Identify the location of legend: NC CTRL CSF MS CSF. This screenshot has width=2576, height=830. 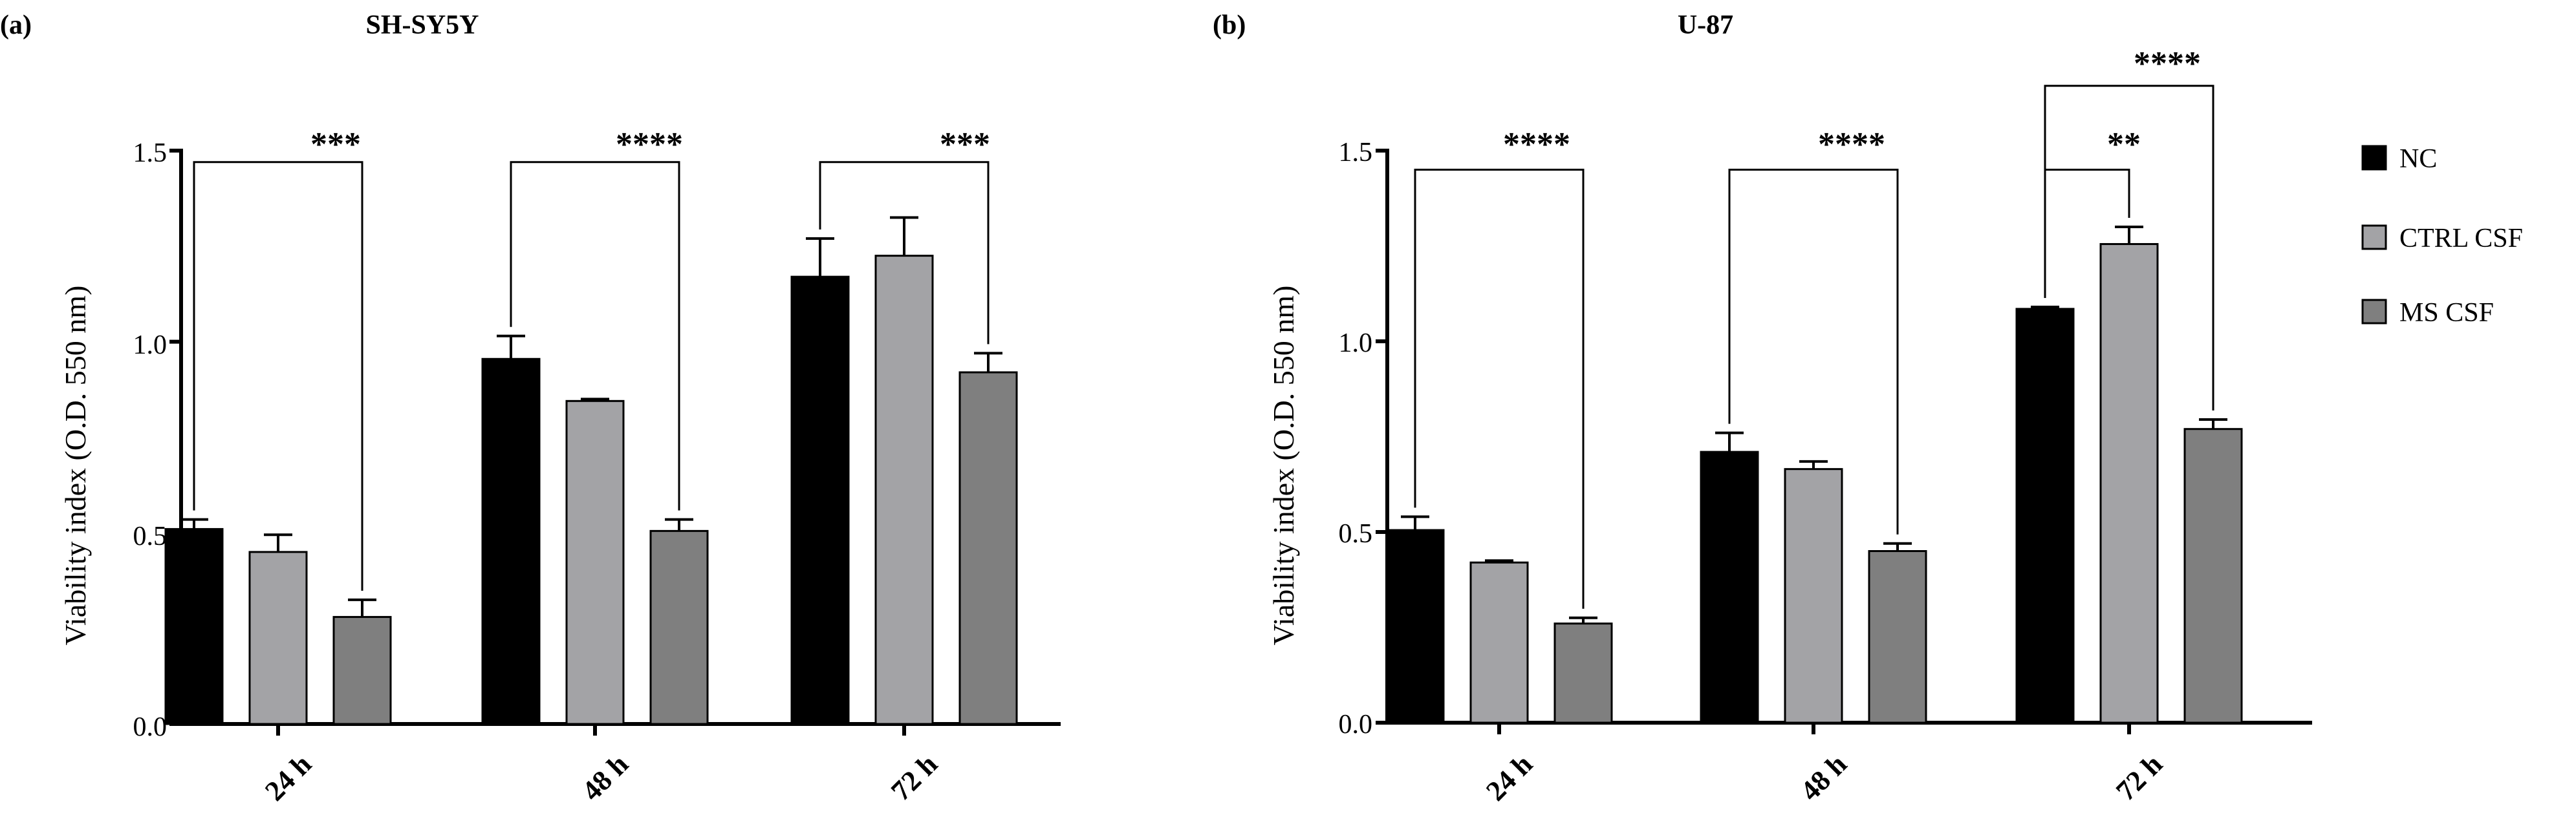
(2442, 236).